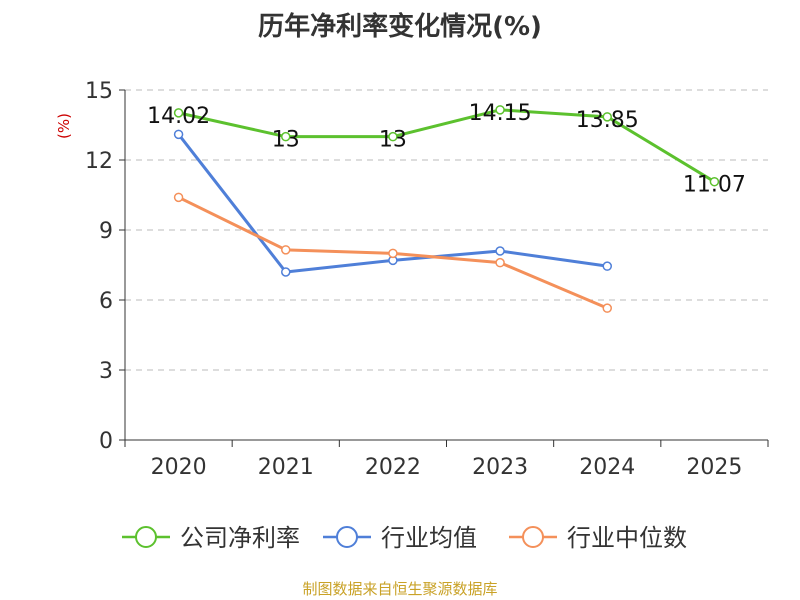  I want to click on x-tick-label: 2020, so click(179, 467).